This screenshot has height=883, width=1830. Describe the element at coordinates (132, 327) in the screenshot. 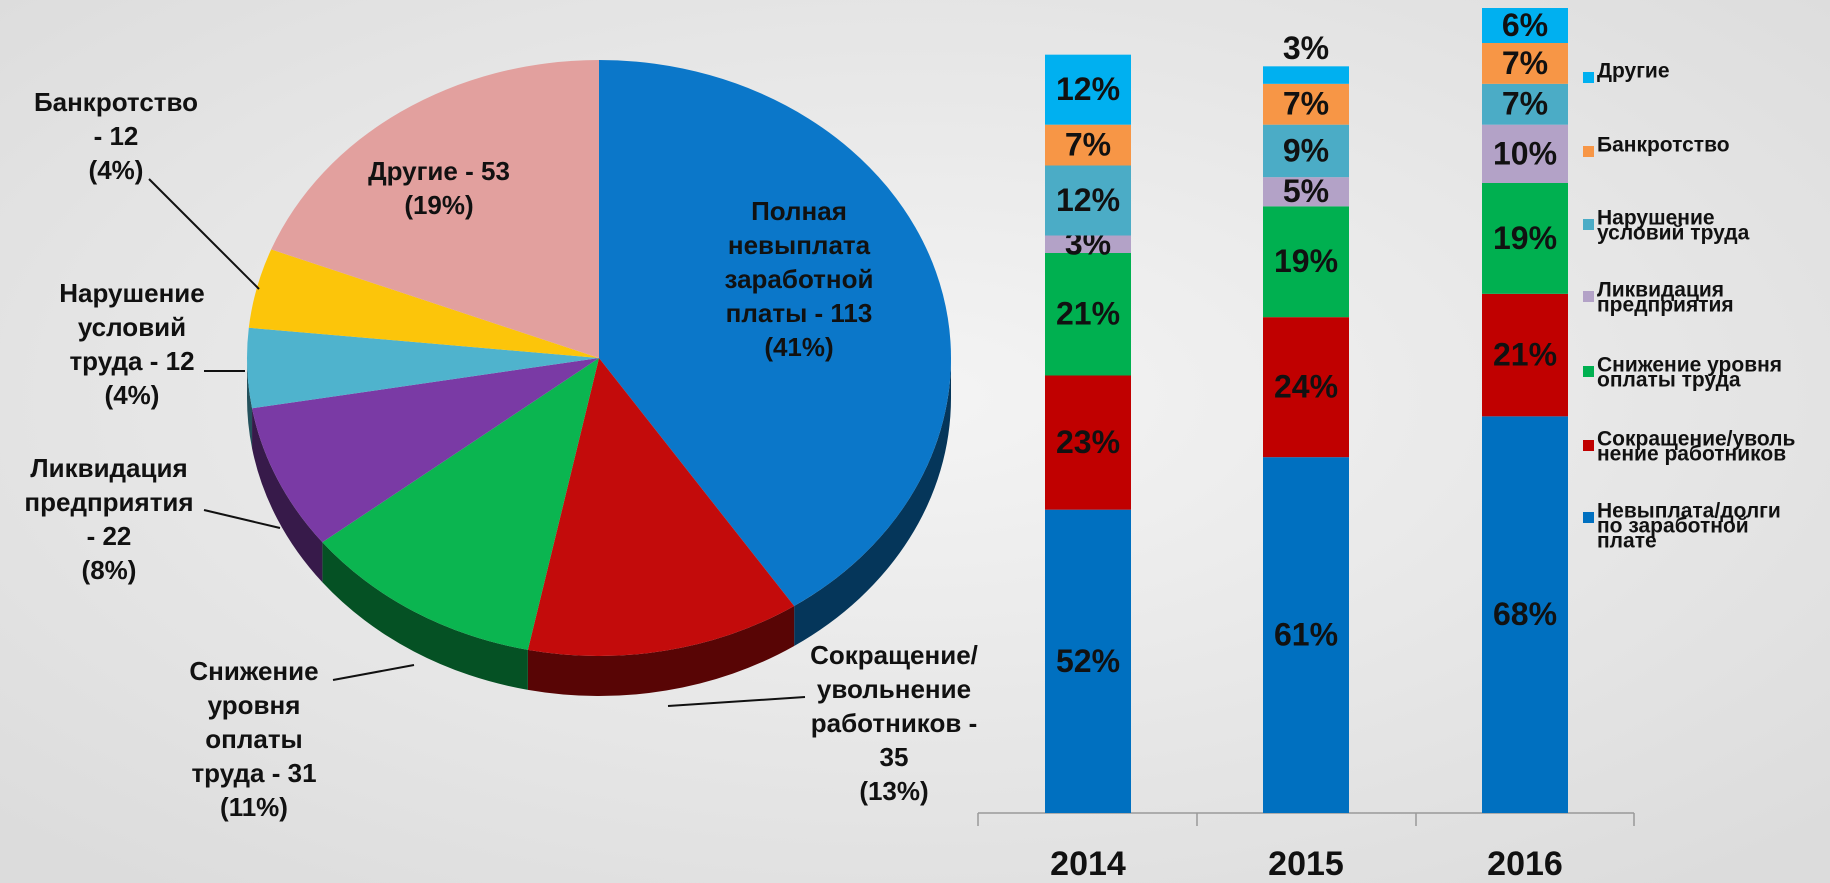

I see `pie-label: условий` at that location.